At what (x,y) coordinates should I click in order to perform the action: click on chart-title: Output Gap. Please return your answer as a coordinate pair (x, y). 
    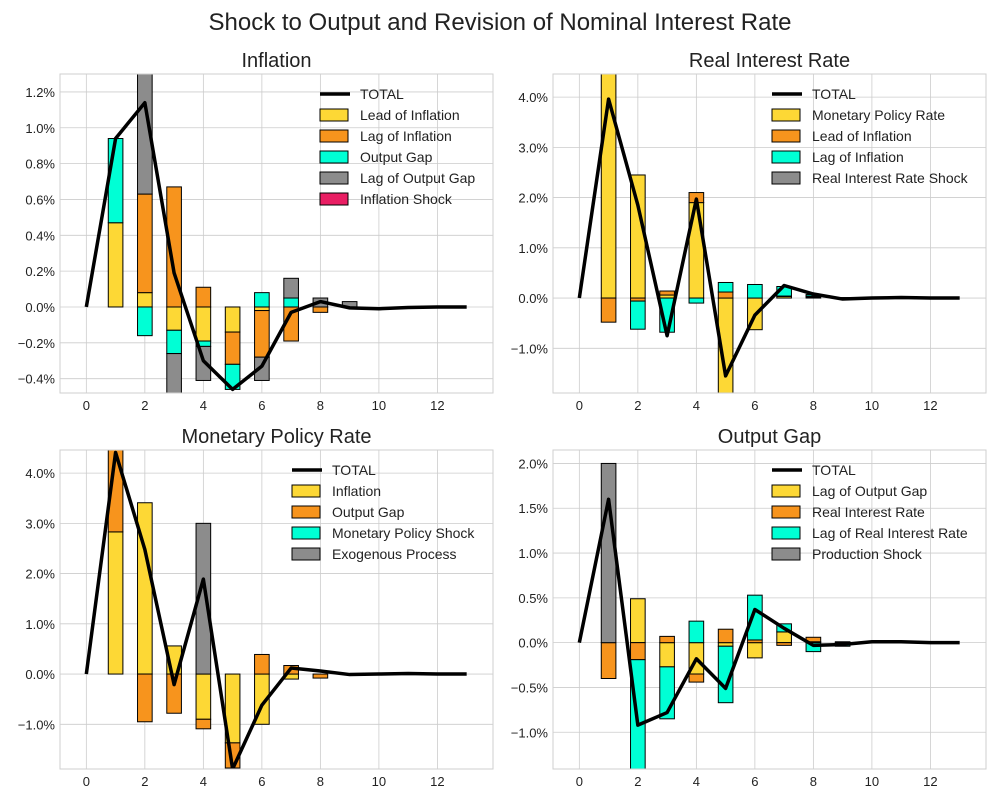
    Looking at the image, I should click on (769, 437).